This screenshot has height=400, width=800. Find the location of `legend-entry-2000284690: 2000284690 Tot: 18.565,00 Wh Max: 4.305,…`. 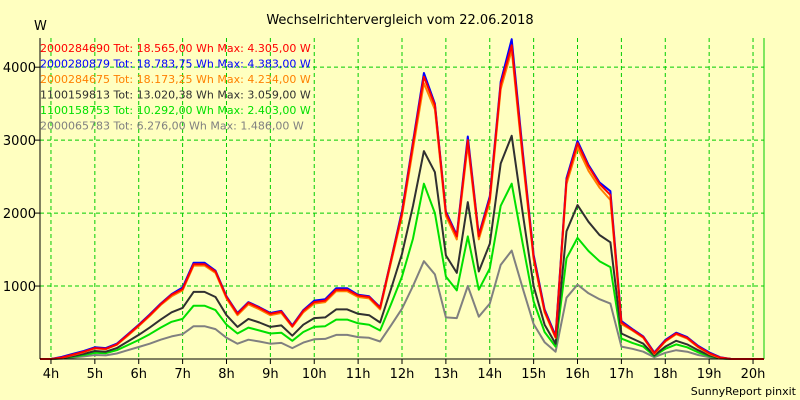

legend-entry-2000284690: 2000284690 Tot: 18.565,00 Wh Max: 4.305,… is located at coordinates (175, 48).